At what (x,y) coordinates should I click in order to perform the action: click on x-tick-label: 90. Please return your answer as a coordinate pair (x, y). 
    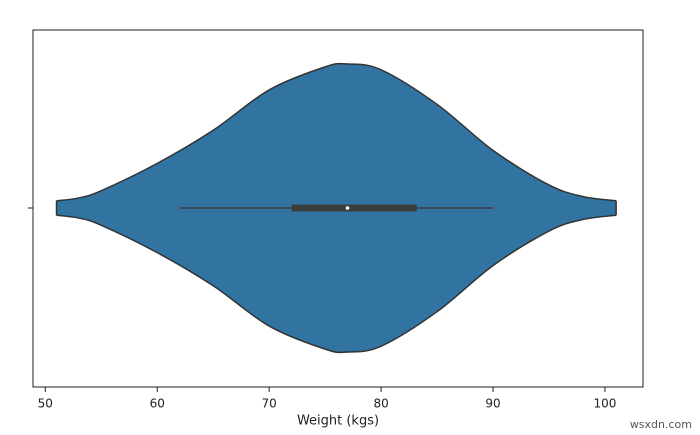
    Looking at the image, I should click on (492, 404).